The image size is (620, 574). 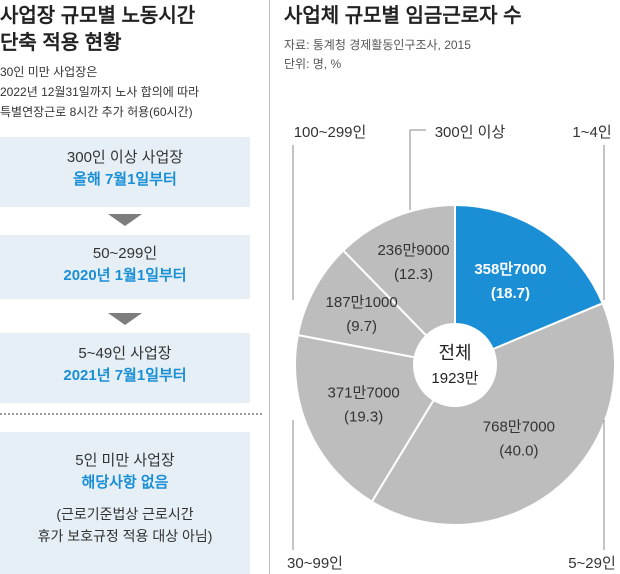 What do you see at coordinates (518, 450) in the screenshot?
I see `pie-percent-label-5-29: (40.0)` at bounding box center [518, 450].